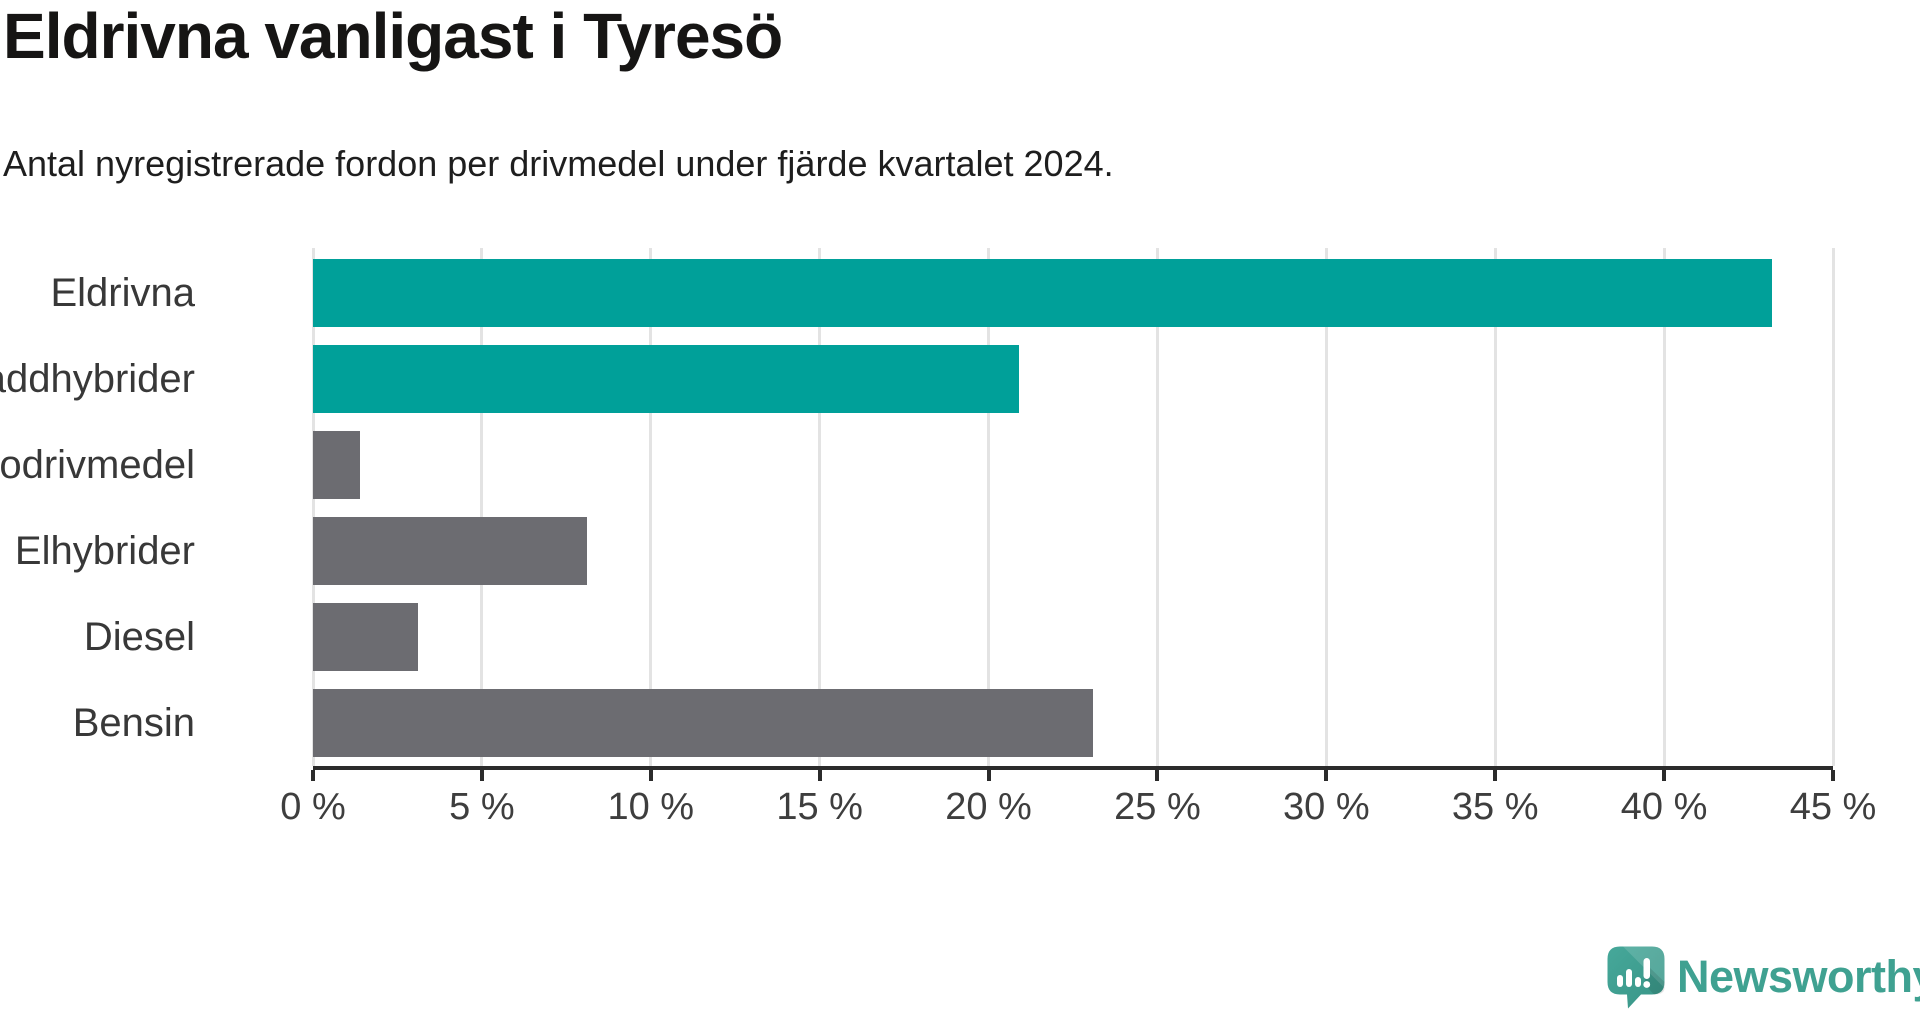  What do you see at coordinates (122, 293) in the screenshot?
I see `category-label-eldrivna: Eldrivna` at bounding box center [122, 293].